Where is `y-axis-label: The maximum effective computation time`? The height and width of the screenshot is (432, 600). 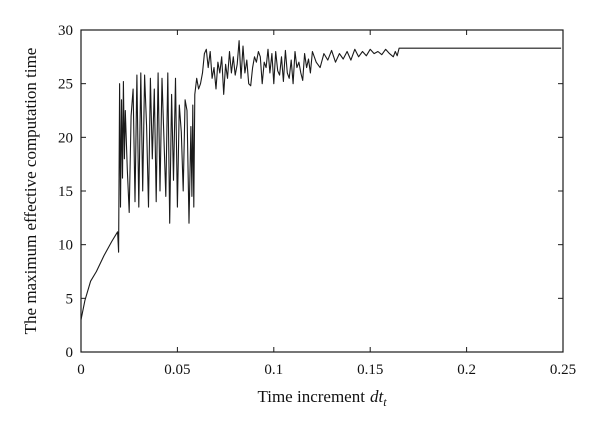 y-axis-label: The maximum effective computation time is located at coordinates (30, 191).